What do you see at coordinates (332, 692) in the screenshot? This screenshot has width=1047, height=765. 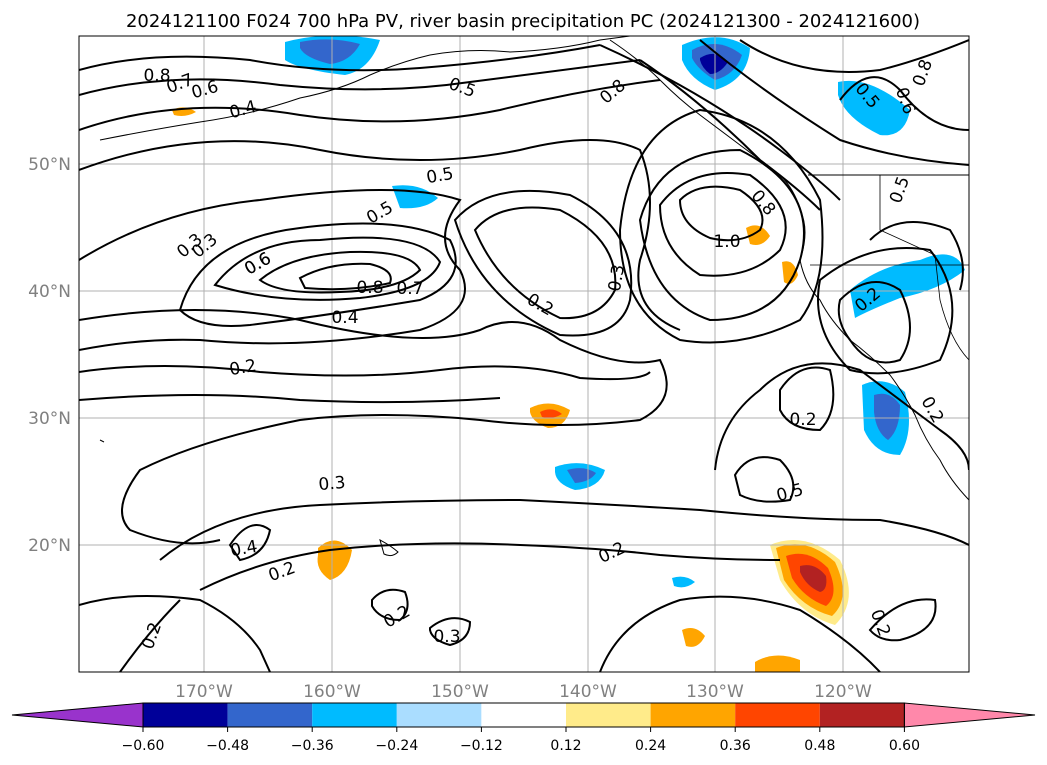 I see `lon-tick-label: 160°W` at bounding box center [332, 692].